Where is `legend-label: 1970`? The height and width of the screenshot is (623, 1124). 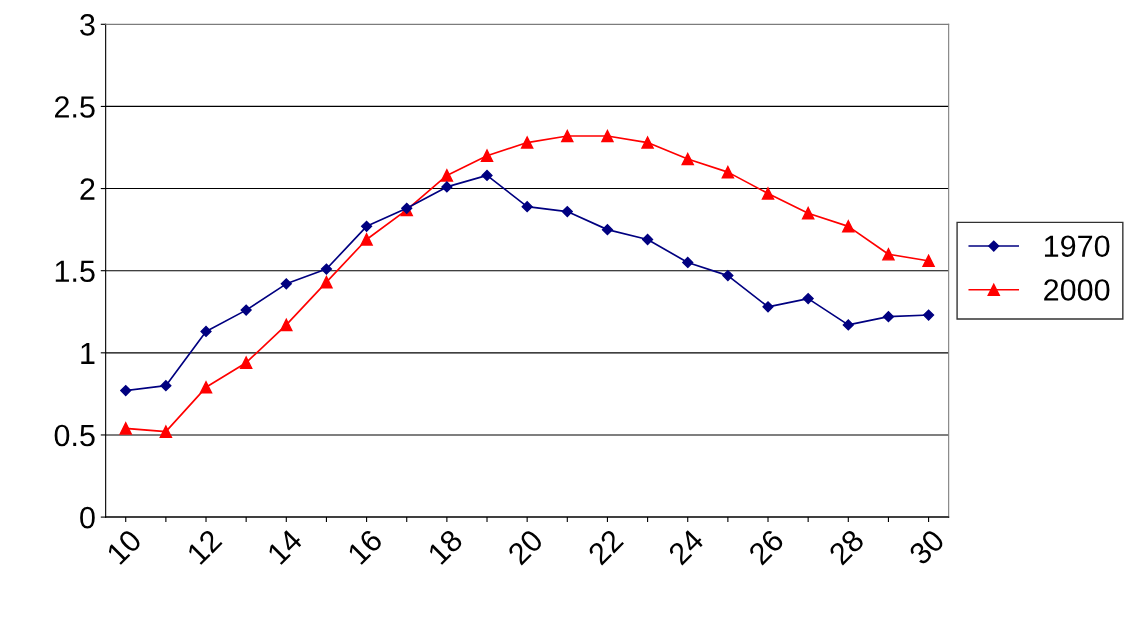 legend-label: 1970 is located at coordinates (1077, 246).